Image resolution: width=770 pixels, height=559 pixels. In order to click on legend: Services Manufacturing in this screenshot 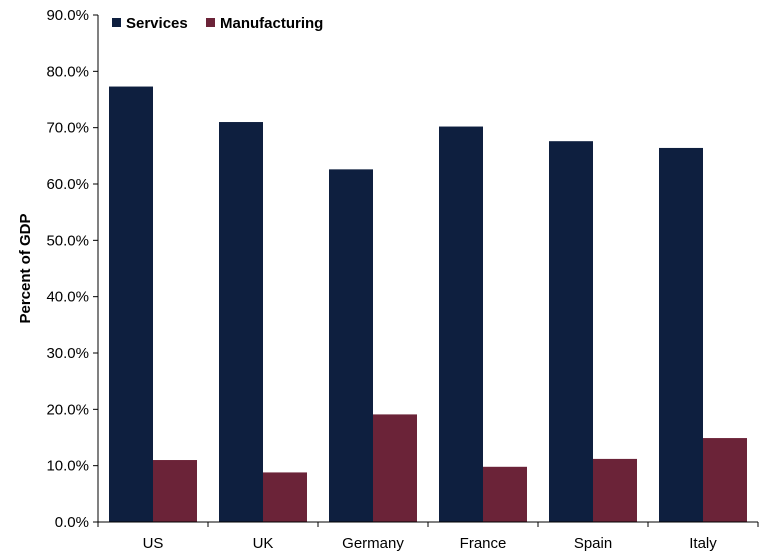, I will do `click(217, 23)`.